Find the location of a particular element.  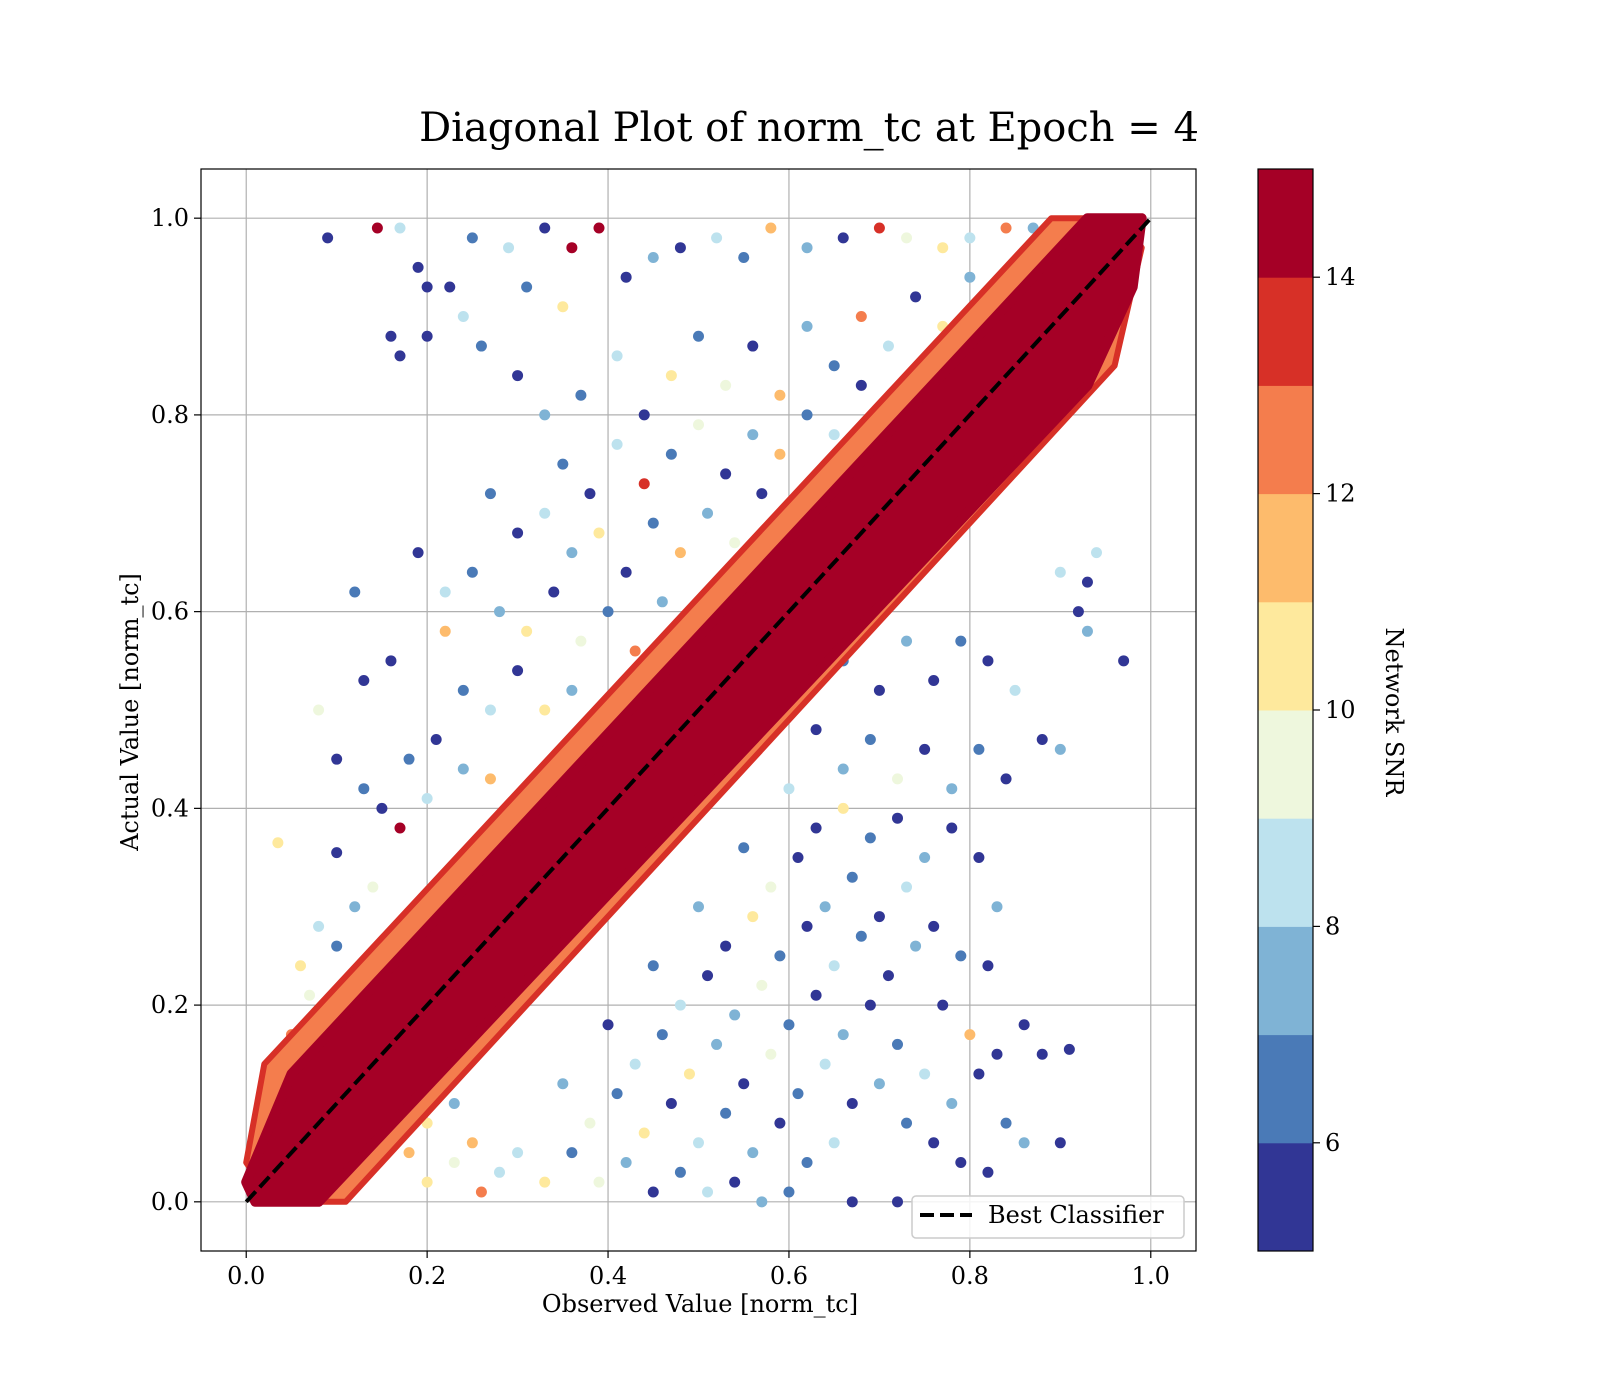

y-tick-label: 0.4 is located at coordinates (170, 808).